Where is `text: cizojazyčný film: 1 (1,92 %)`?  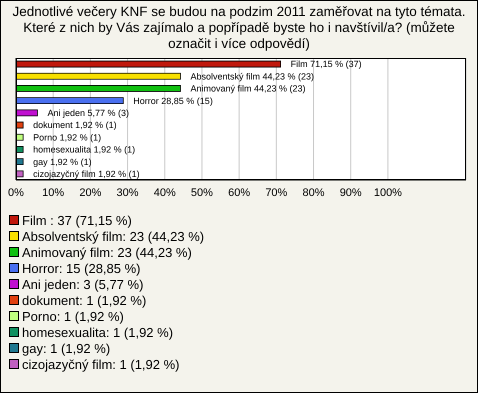 text: cizojazyčný film: 1 (1,92 %) is located at coordinates (101, 364).